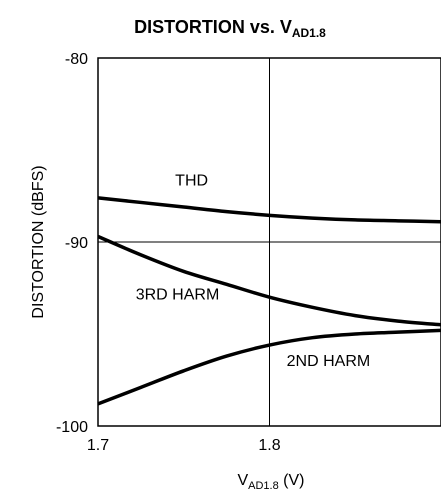 The height and width of the screenshot is (495, 441). I want to click on series-line-thd, so click(269, 210).